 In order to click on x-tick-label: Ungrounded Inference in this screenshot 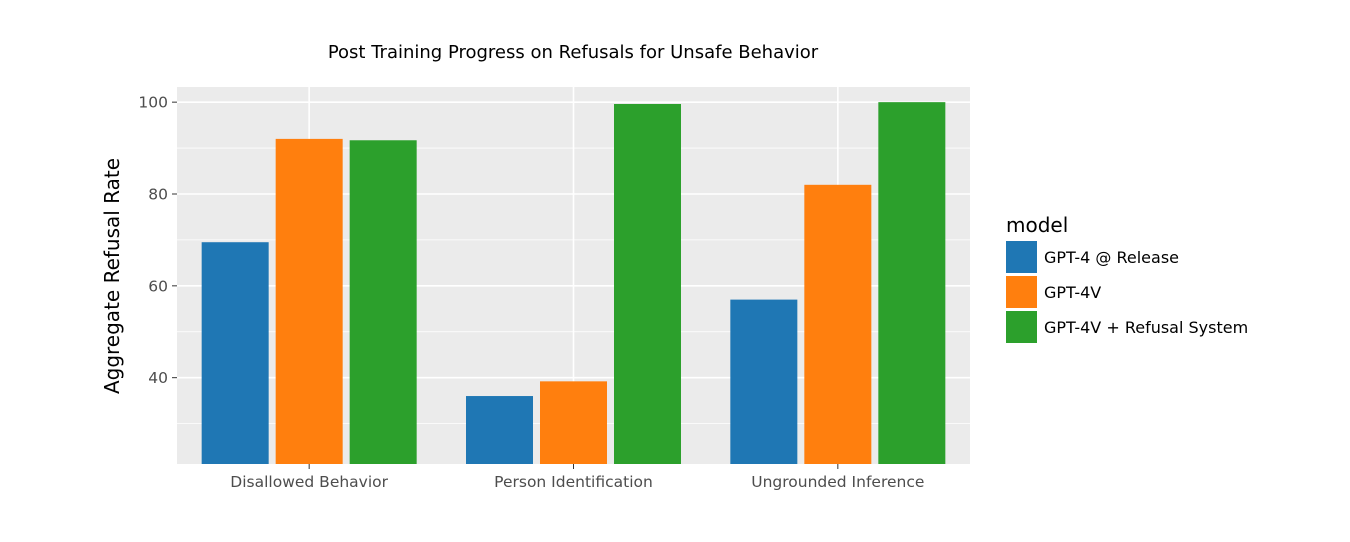, I will do `click(837, 482)`.